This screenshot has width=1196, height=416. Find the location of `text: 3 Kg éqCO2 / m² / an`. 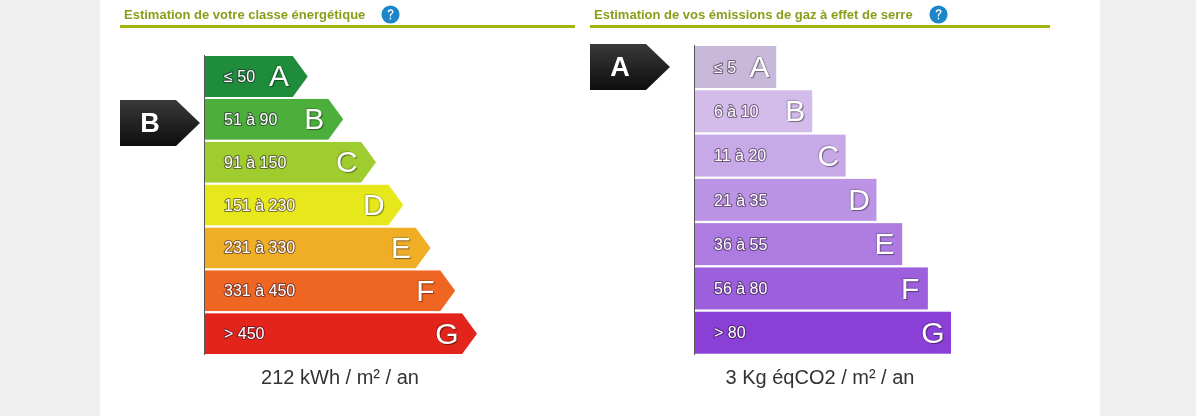

text: 3 Kg éqCO2 / m² / an is located at coordinates (820, 377).